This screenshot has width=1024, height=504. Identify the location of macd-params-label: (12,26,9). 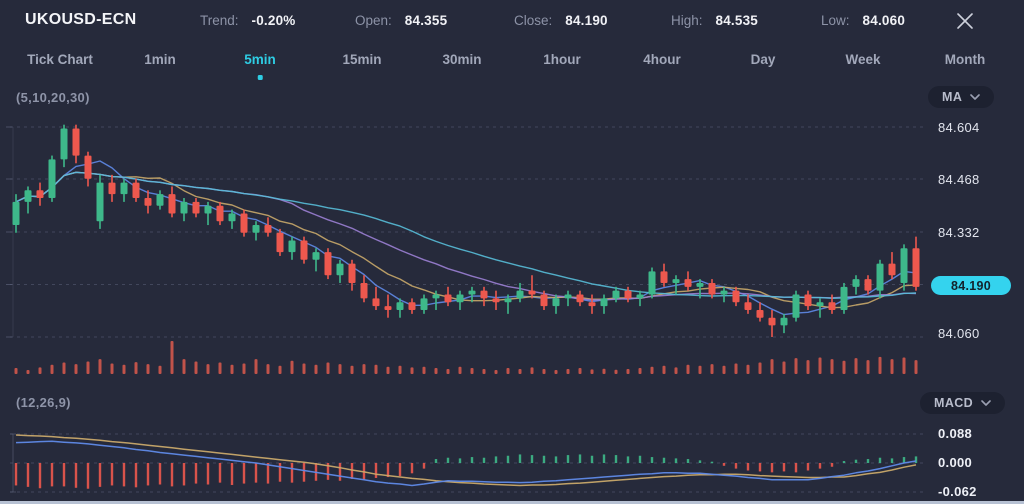
(43, 402).